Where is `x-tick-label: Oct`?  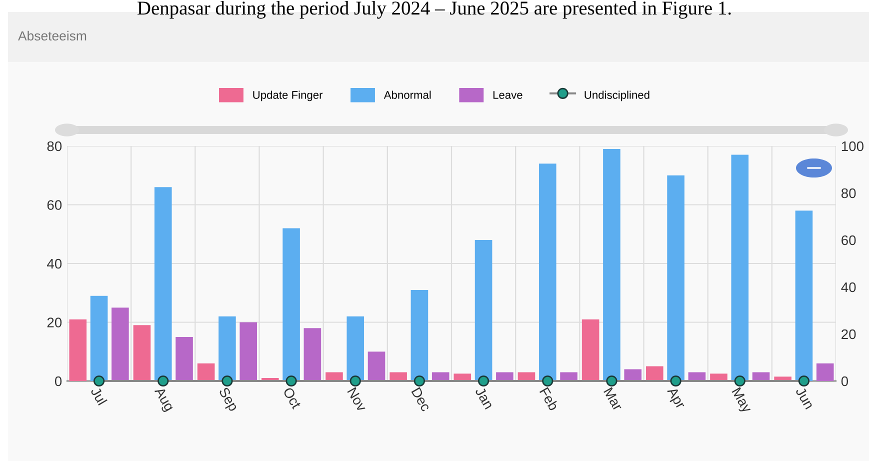 x-tick-label: Oct is located at coordinates (292, 398).